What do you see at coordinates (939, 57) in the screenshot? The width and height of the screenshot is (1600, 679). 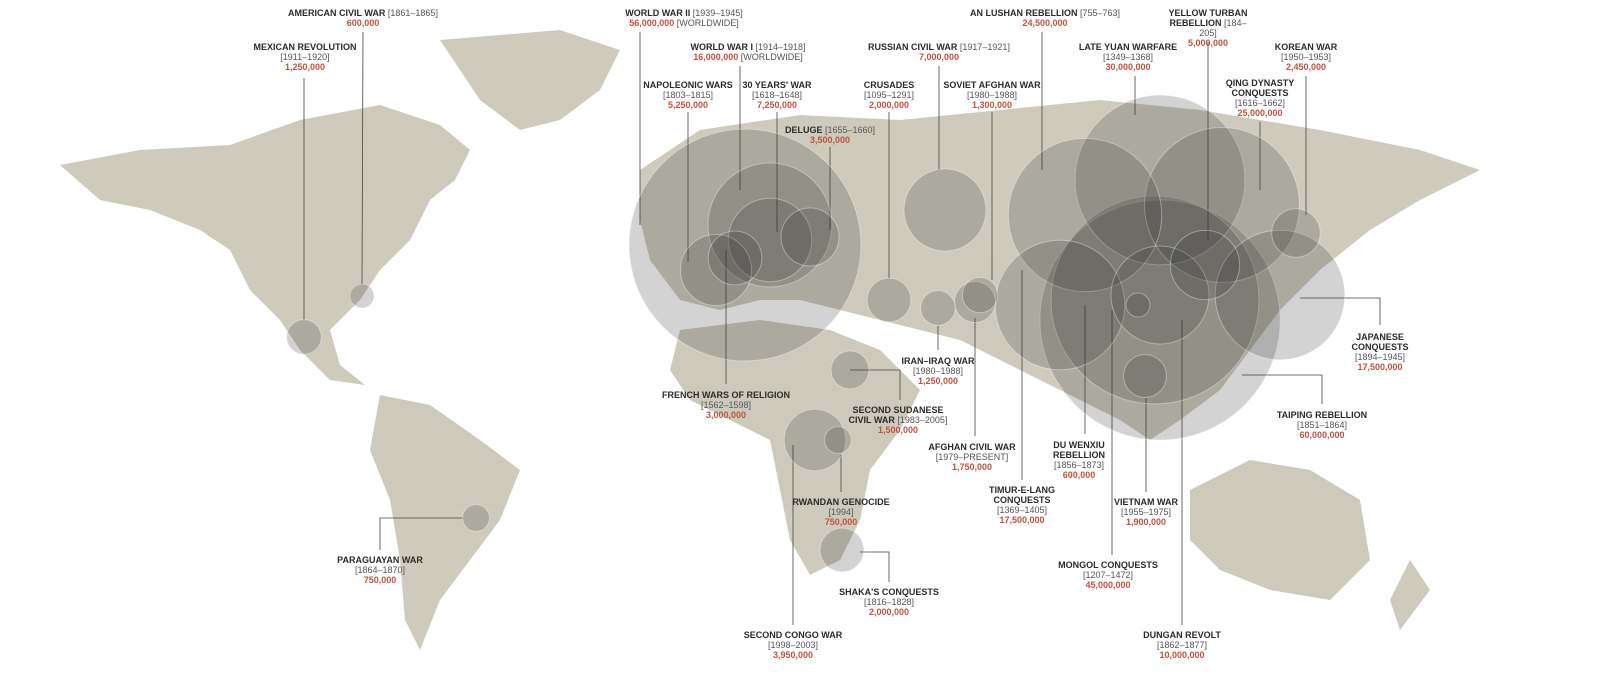 I see `war-deaths: 7,000,000` at bounding box center [939, 57].